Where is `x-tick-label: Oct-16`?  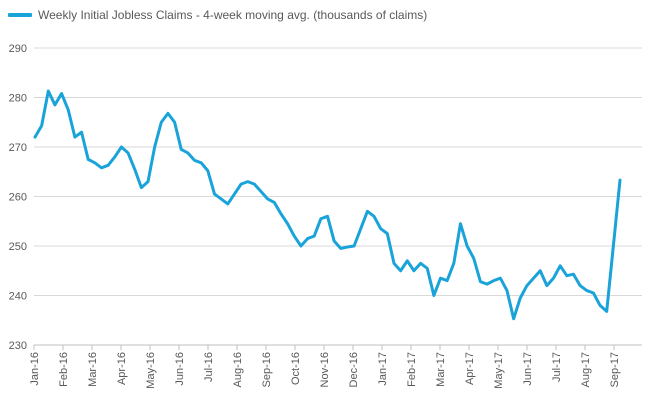
x-tick-label: Oct-16 is located at coordinates (296, 368).